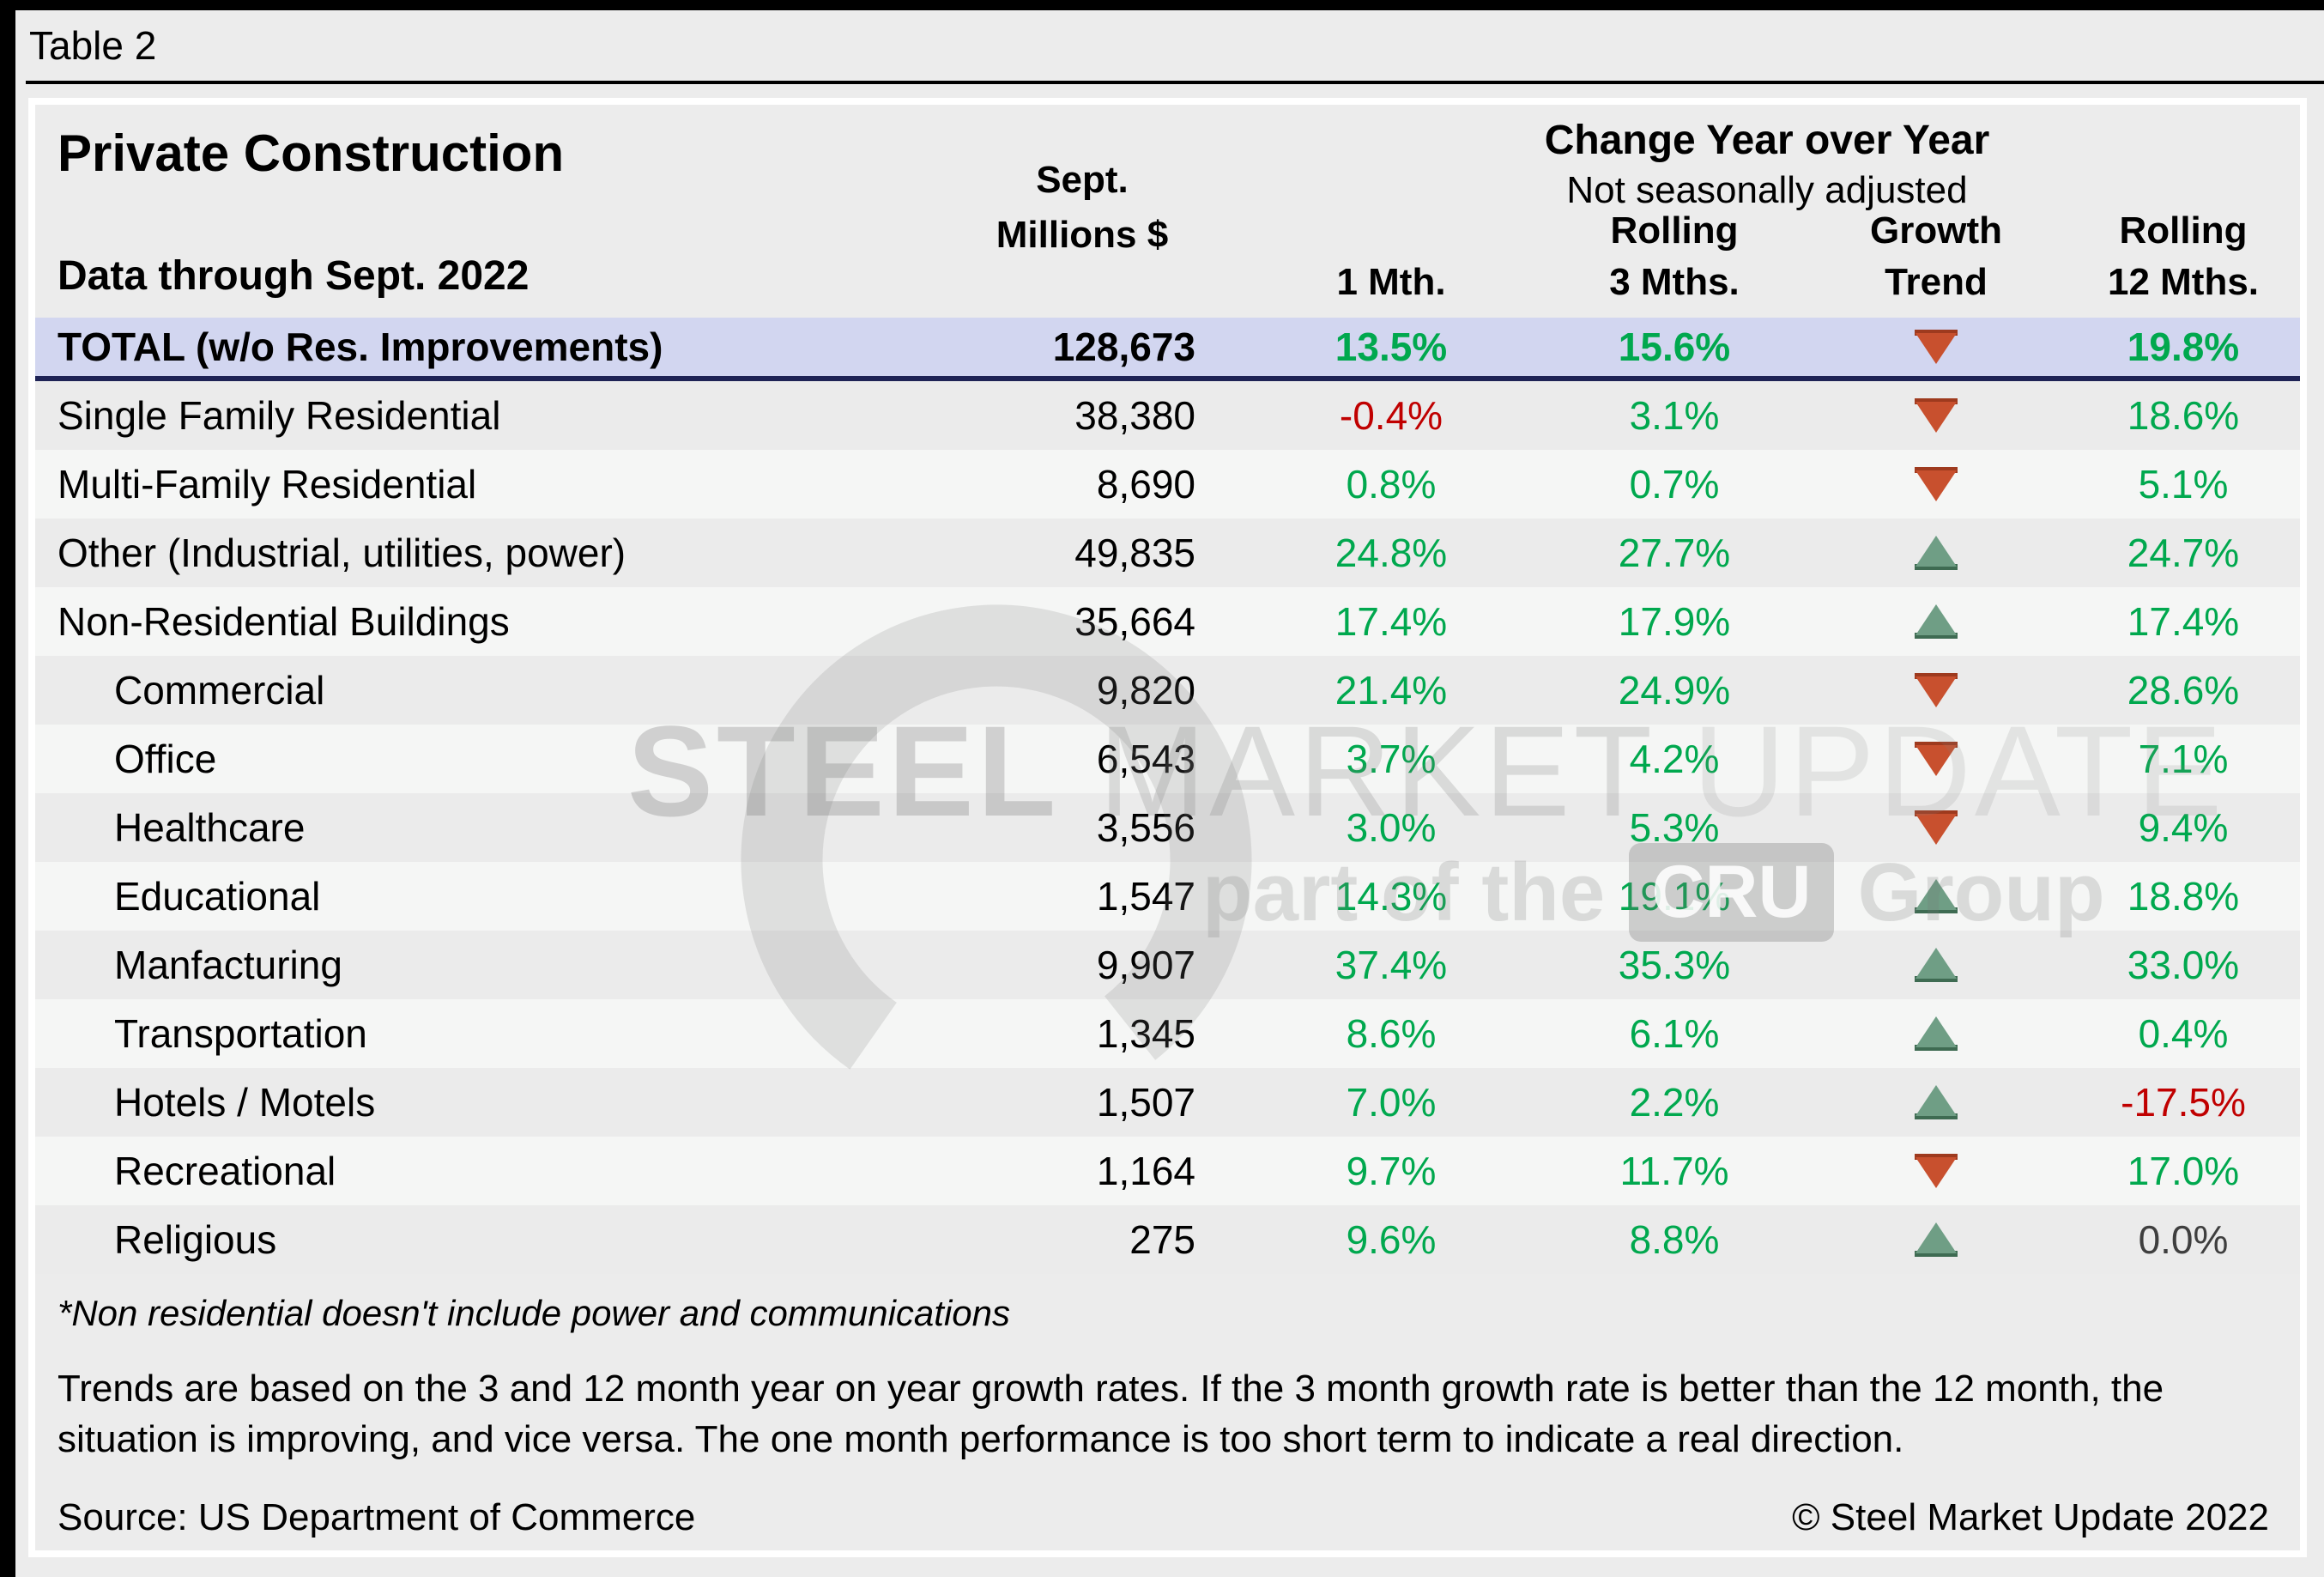 This screenshot has width=2324, height=1577. What do you see at coordinates (1674, 415) in the screenshot?
I see `row-rolling3-pct: 3.1%` at bounding box center [1674, 415].